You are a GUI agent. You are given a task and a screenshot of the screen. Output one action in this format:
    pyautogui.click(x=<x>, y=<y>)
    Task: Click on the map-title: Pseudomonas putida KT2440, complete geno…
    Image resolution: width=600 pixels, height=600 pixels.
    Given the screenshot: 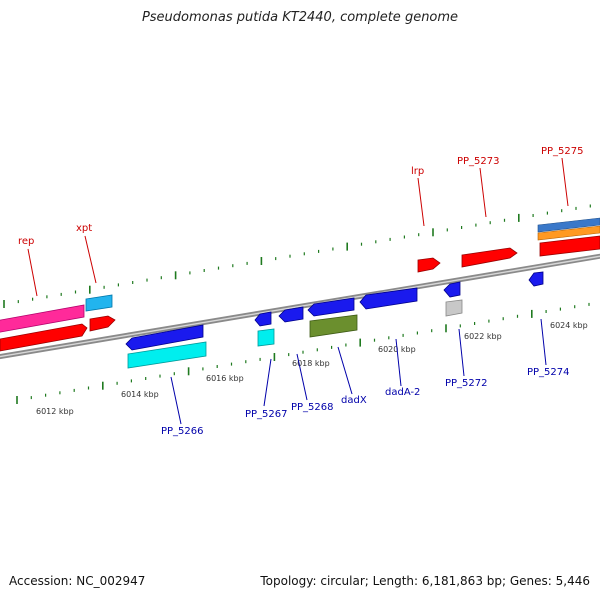 What is the action you would take?
    pyautogui.click(x=300, y=17)
    